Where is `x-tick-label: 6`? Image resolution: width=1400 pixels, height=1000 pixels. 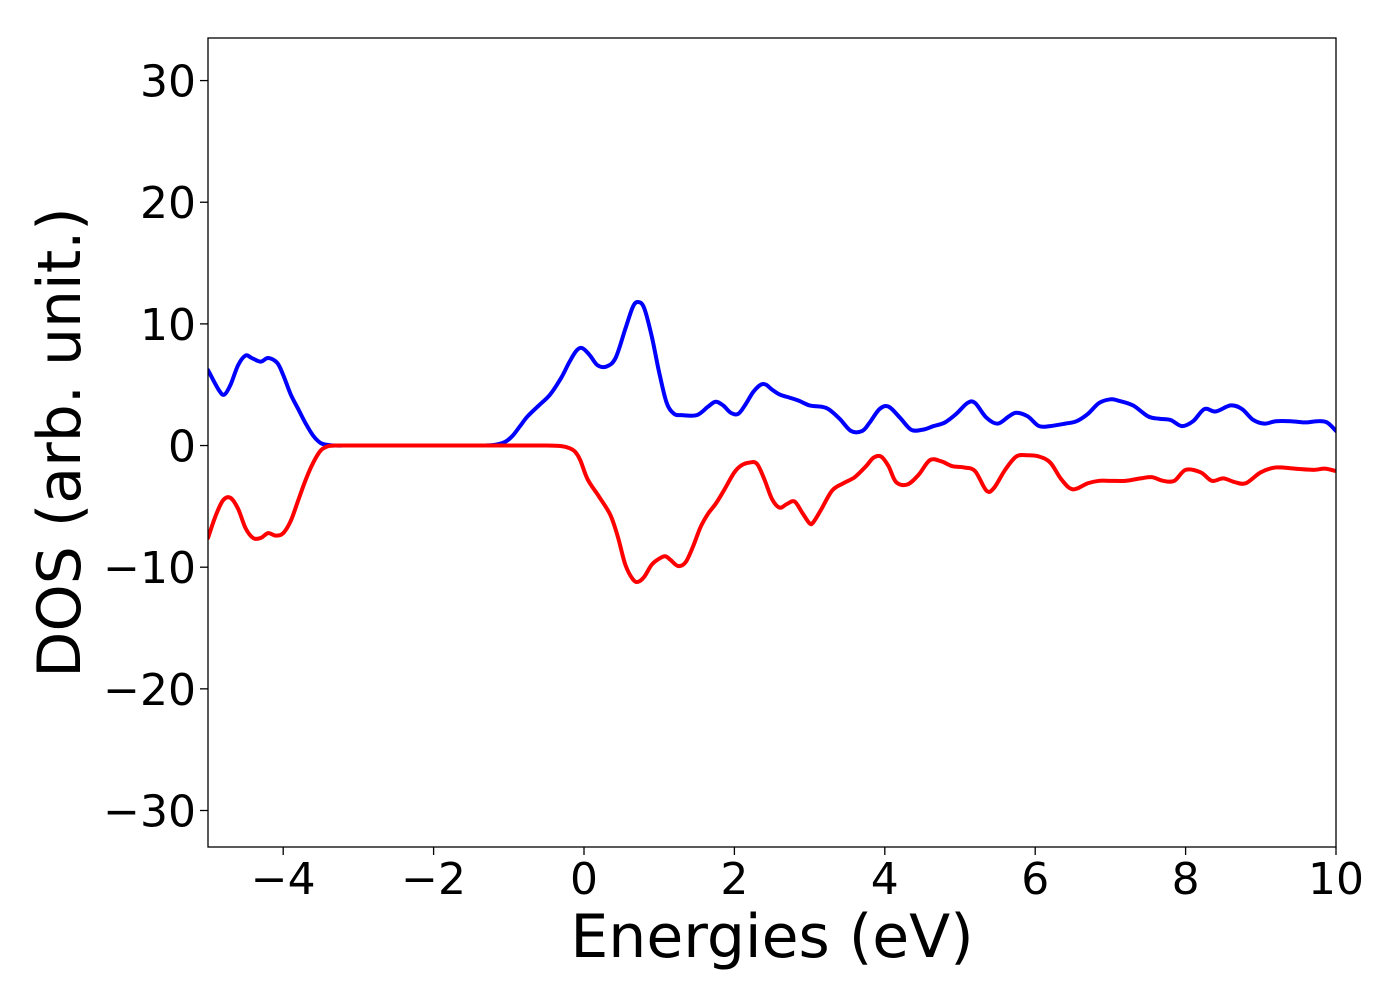 x-tick-label: 6 is located at coordinates (1035, 879).